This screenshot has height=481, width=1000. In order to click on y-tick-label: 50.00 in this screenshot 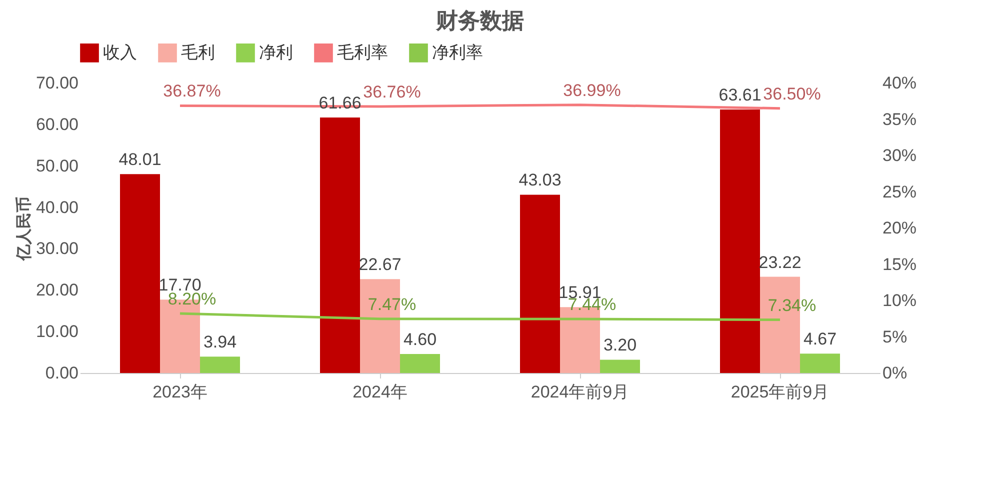, I will do `click(57, 166)`.